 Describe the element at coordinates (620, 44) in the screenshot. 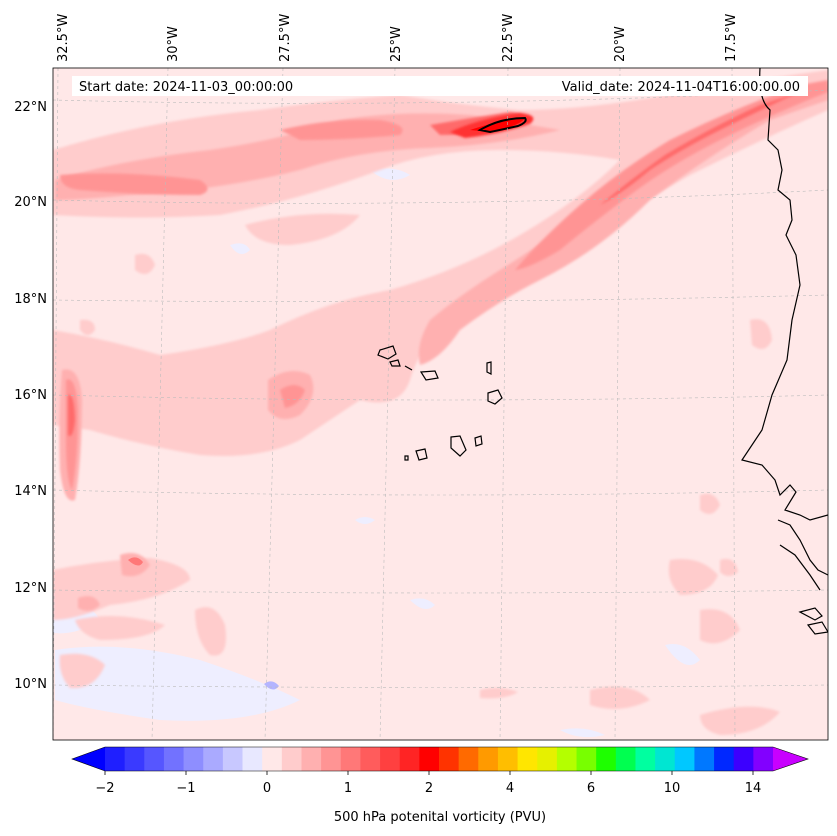

I see `lon-label: 20°W` at that location.